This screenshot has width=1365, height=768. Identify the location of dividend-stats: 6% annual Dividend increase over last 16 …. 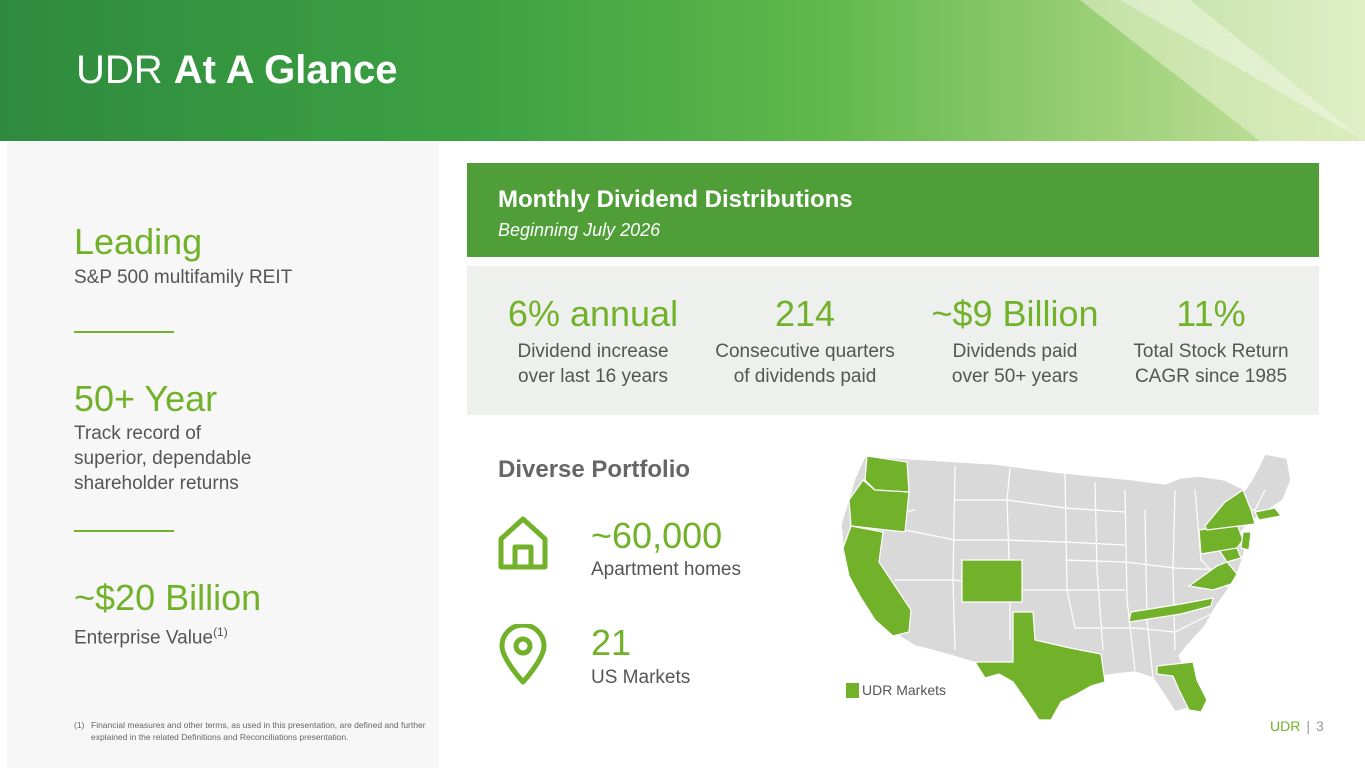
(893, 340).